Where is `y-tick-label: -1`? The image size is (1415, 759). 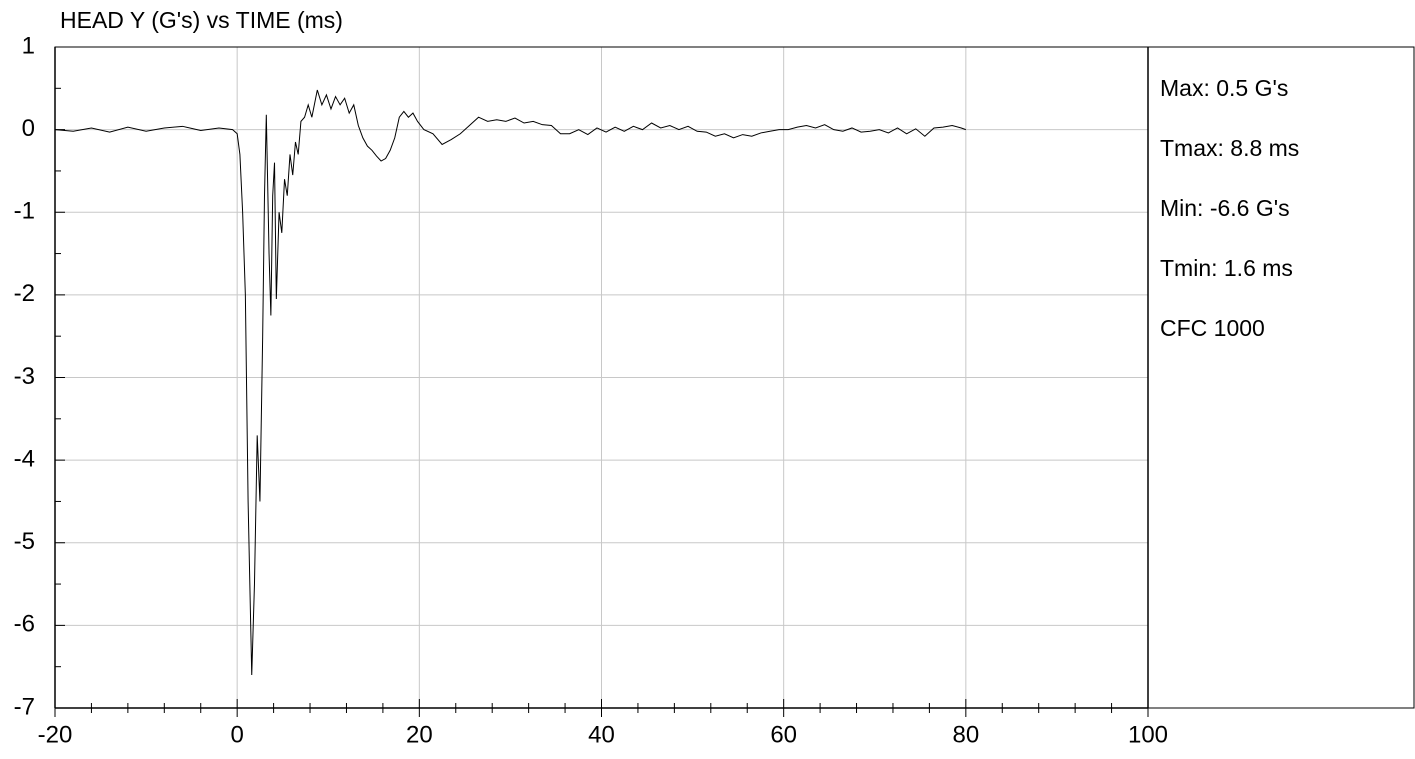 y-tick-label: -1 is located at coordinates (24, 211).